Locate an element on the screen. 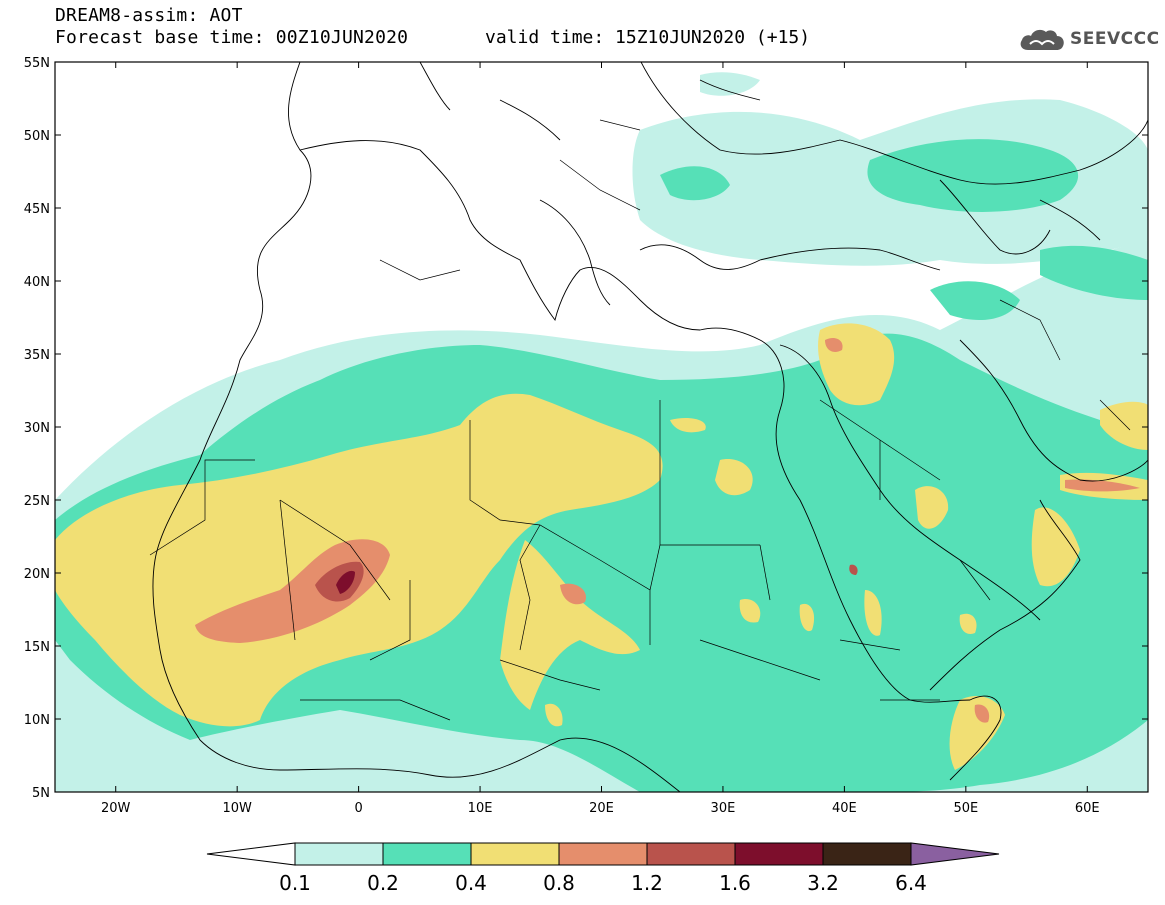  lat-label: 5N is located at coordinates (41, 793).